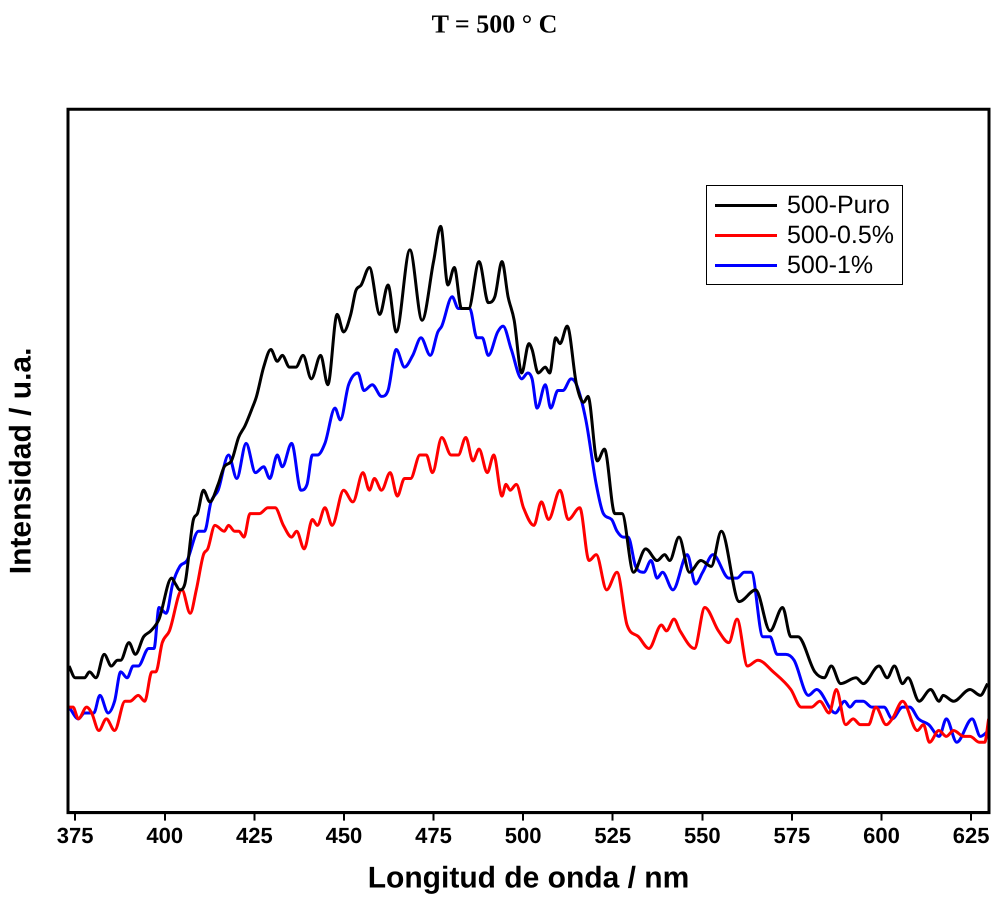 Image resolution: width=995 pixels, height=901 pixels. Describe the element at coordinates (838, 205) in the screenshot. I see `legend-label: 500-Puro` at that location.